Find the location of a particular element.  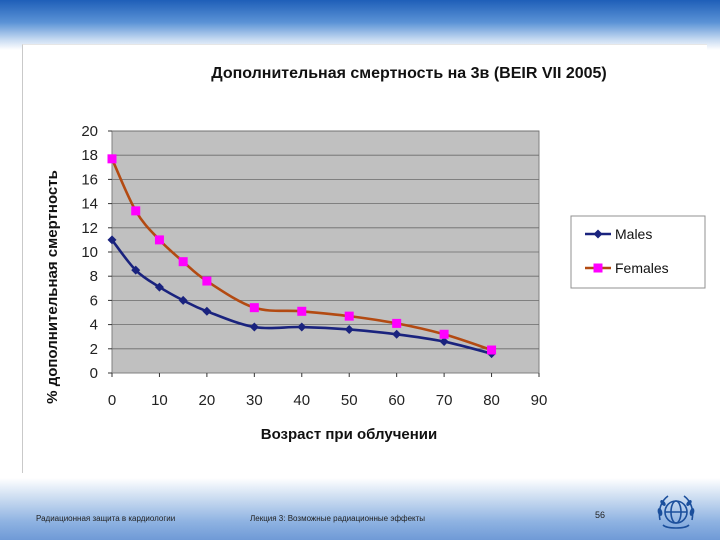

y-tick-label: 18 is located at coordinates (89, 155).